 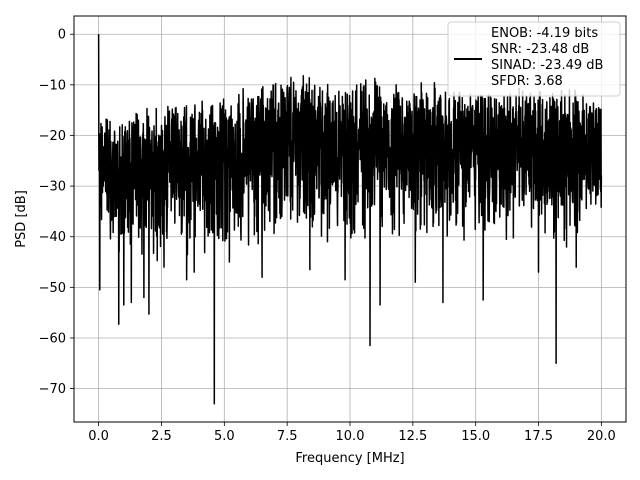 I want to click on y-tick-label: −30, so click(x=52, y=187).